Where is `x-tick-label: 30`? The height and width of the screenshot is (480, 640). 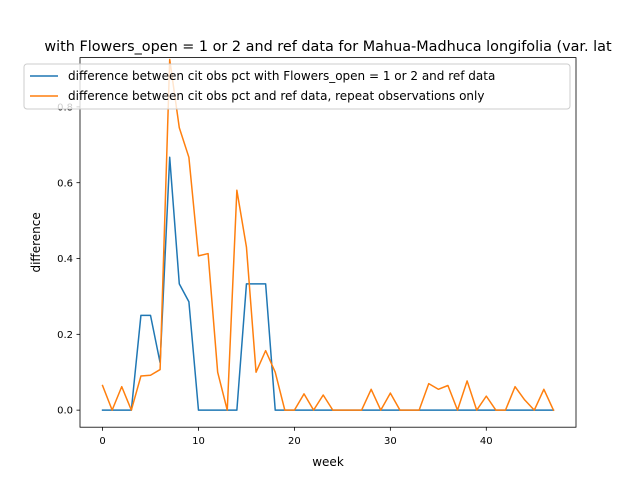
x-tick-label: 30 is located at coordinates (390, 441).